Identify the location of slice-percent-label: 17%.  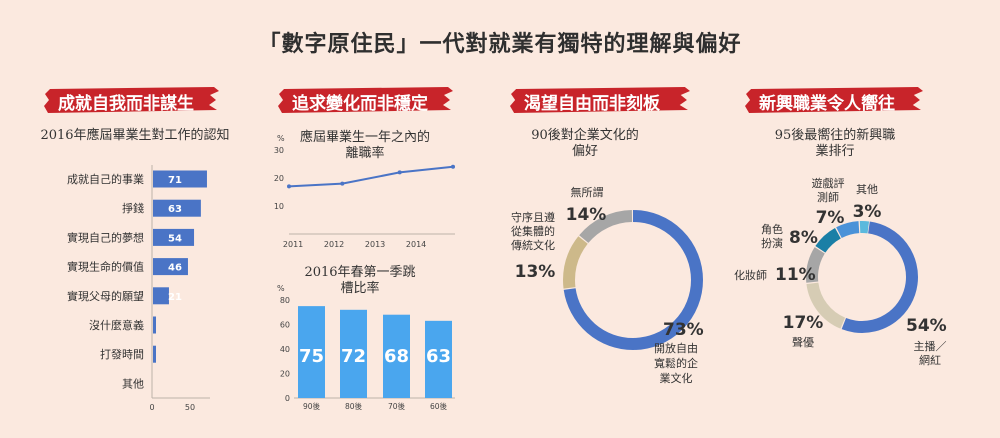
(803, 323).